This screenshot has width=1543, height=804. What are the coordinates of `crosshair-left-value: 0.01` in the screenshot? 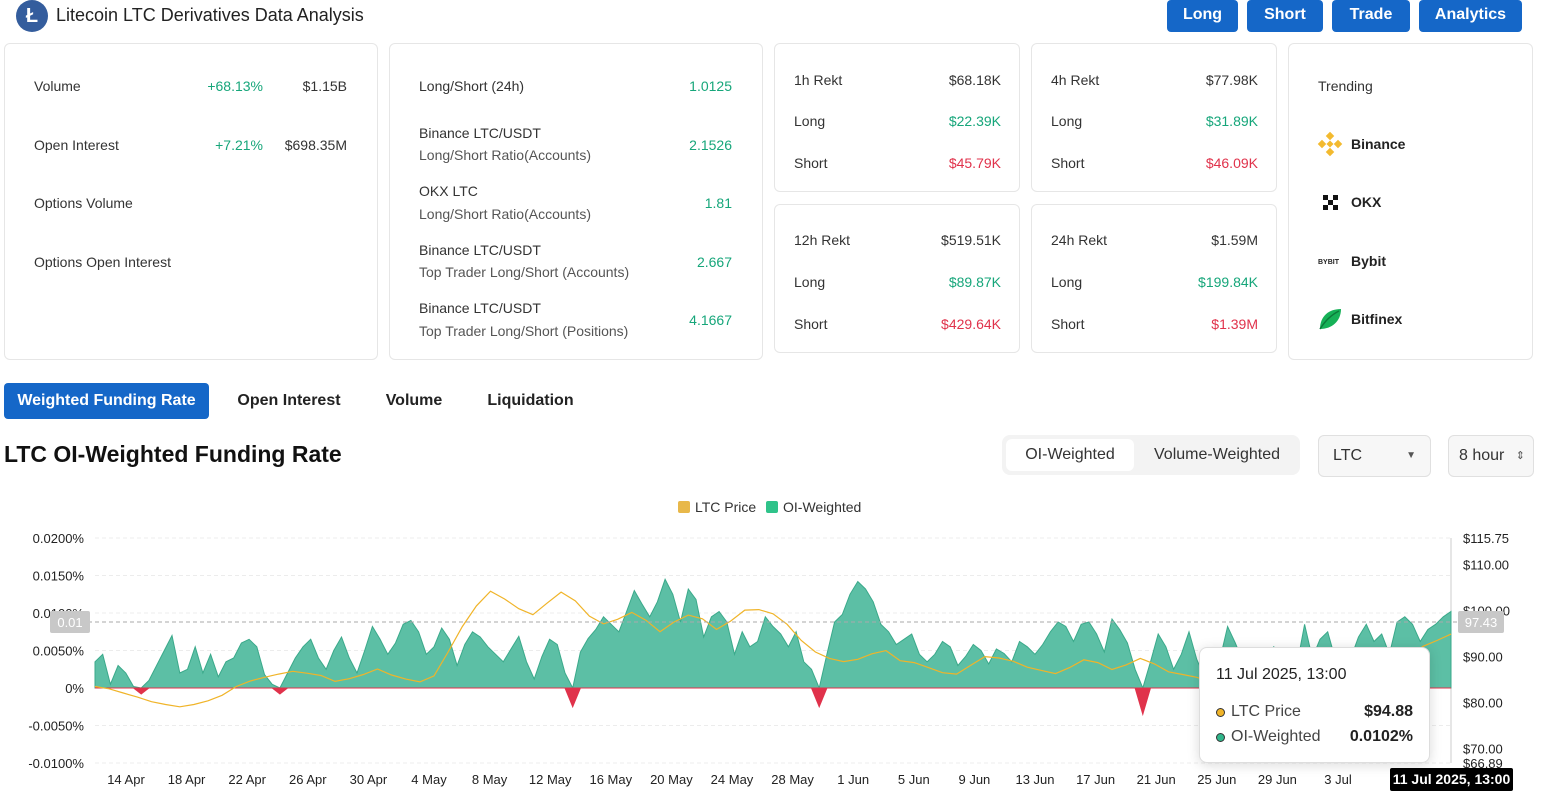 It's located at (69, 622).